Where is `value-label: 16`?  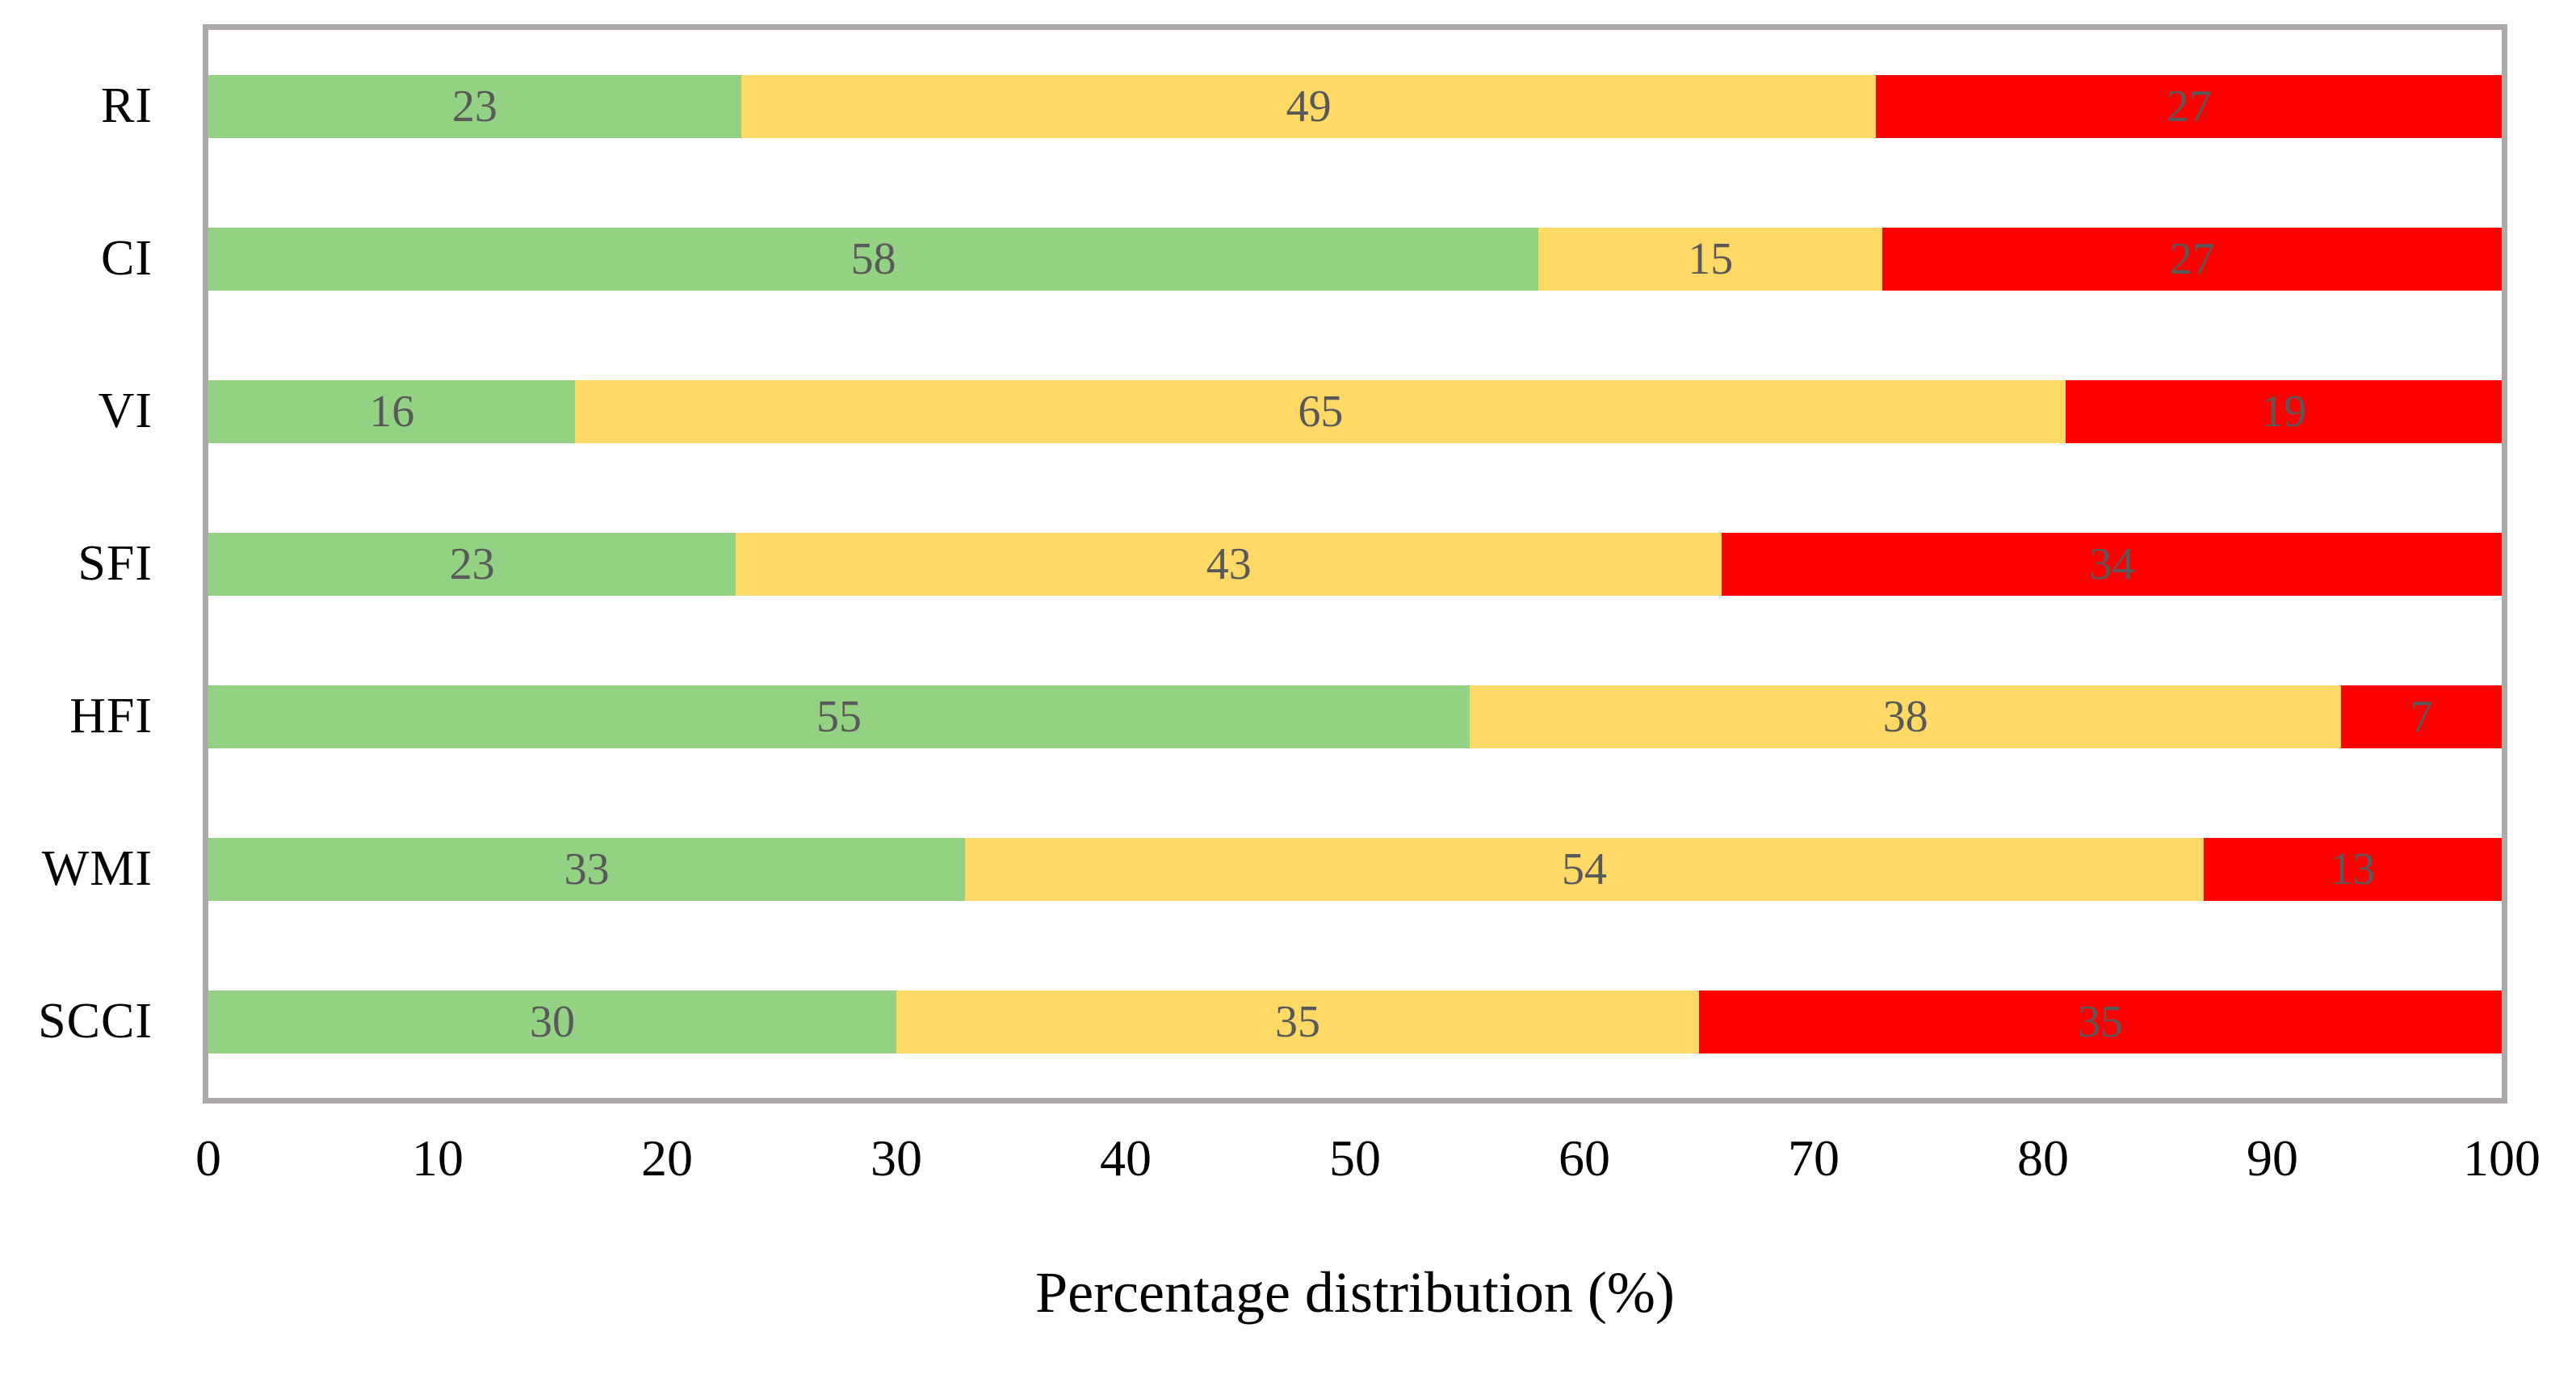
value-label: 16 is located at coordinates (392, 411).